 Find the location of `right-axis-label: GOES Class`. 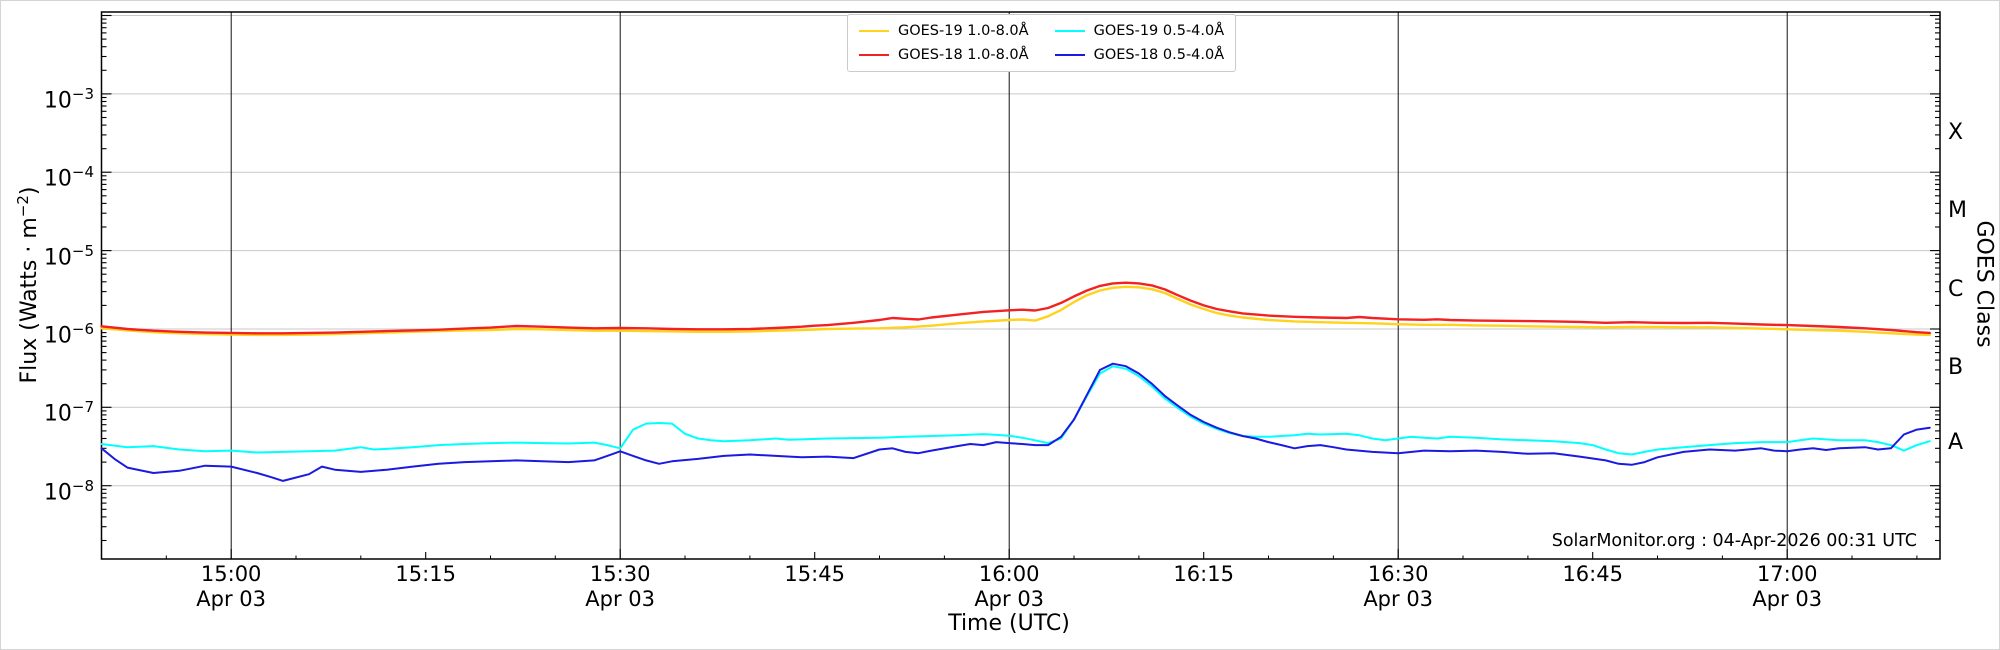

right-axis-label: GOES Class is located at coordinates (1984, 284).